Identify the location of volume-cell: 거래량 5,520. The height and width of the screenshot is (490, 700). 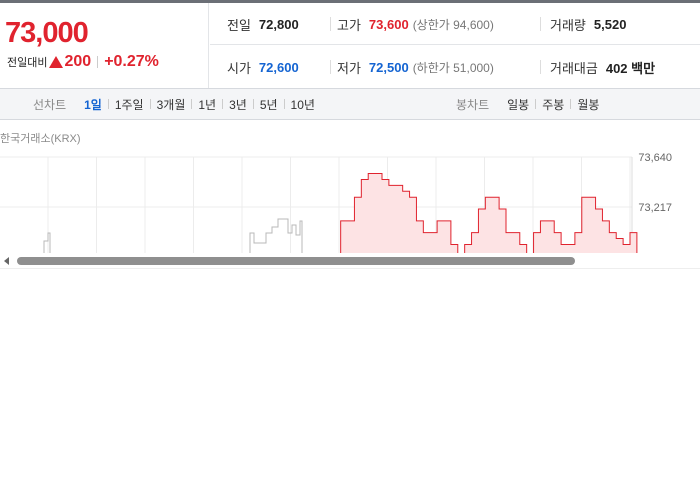
(588, 24).